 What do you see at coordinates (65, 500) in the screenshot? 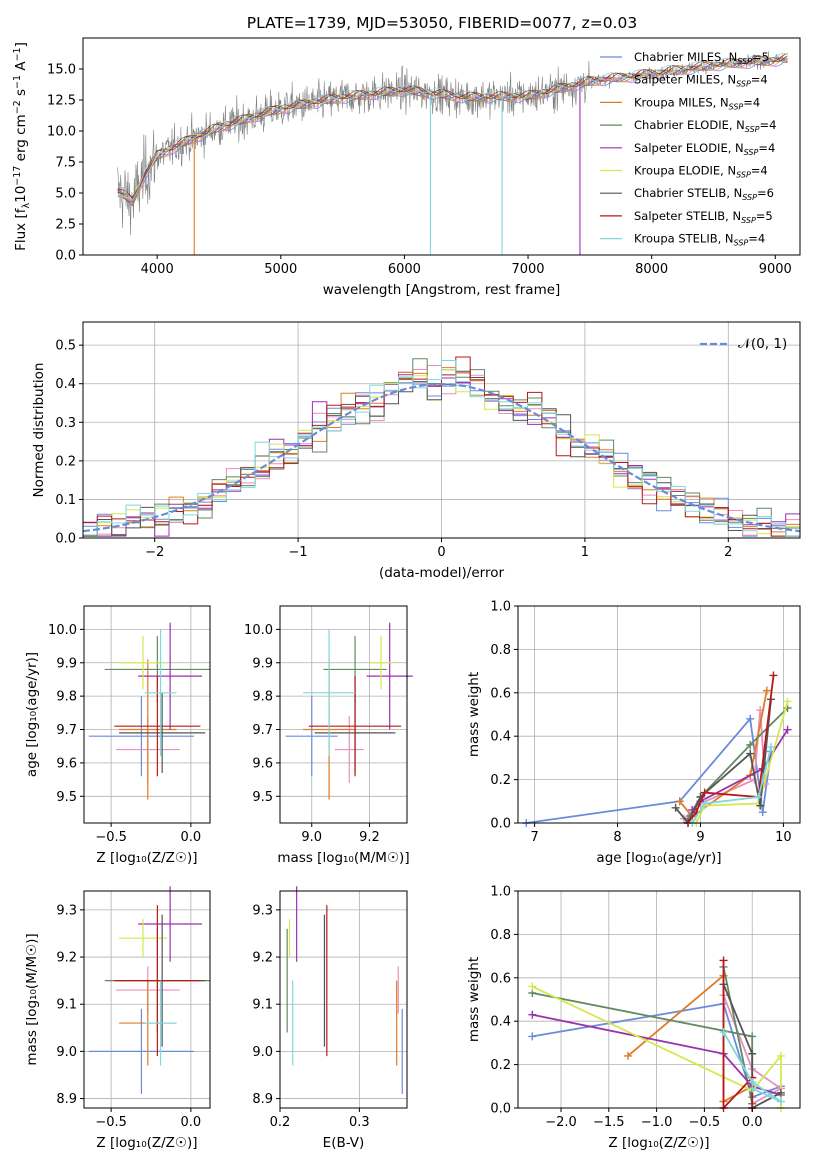
I see `y-tick-label: 0.1` at bounding box center [65, 500].